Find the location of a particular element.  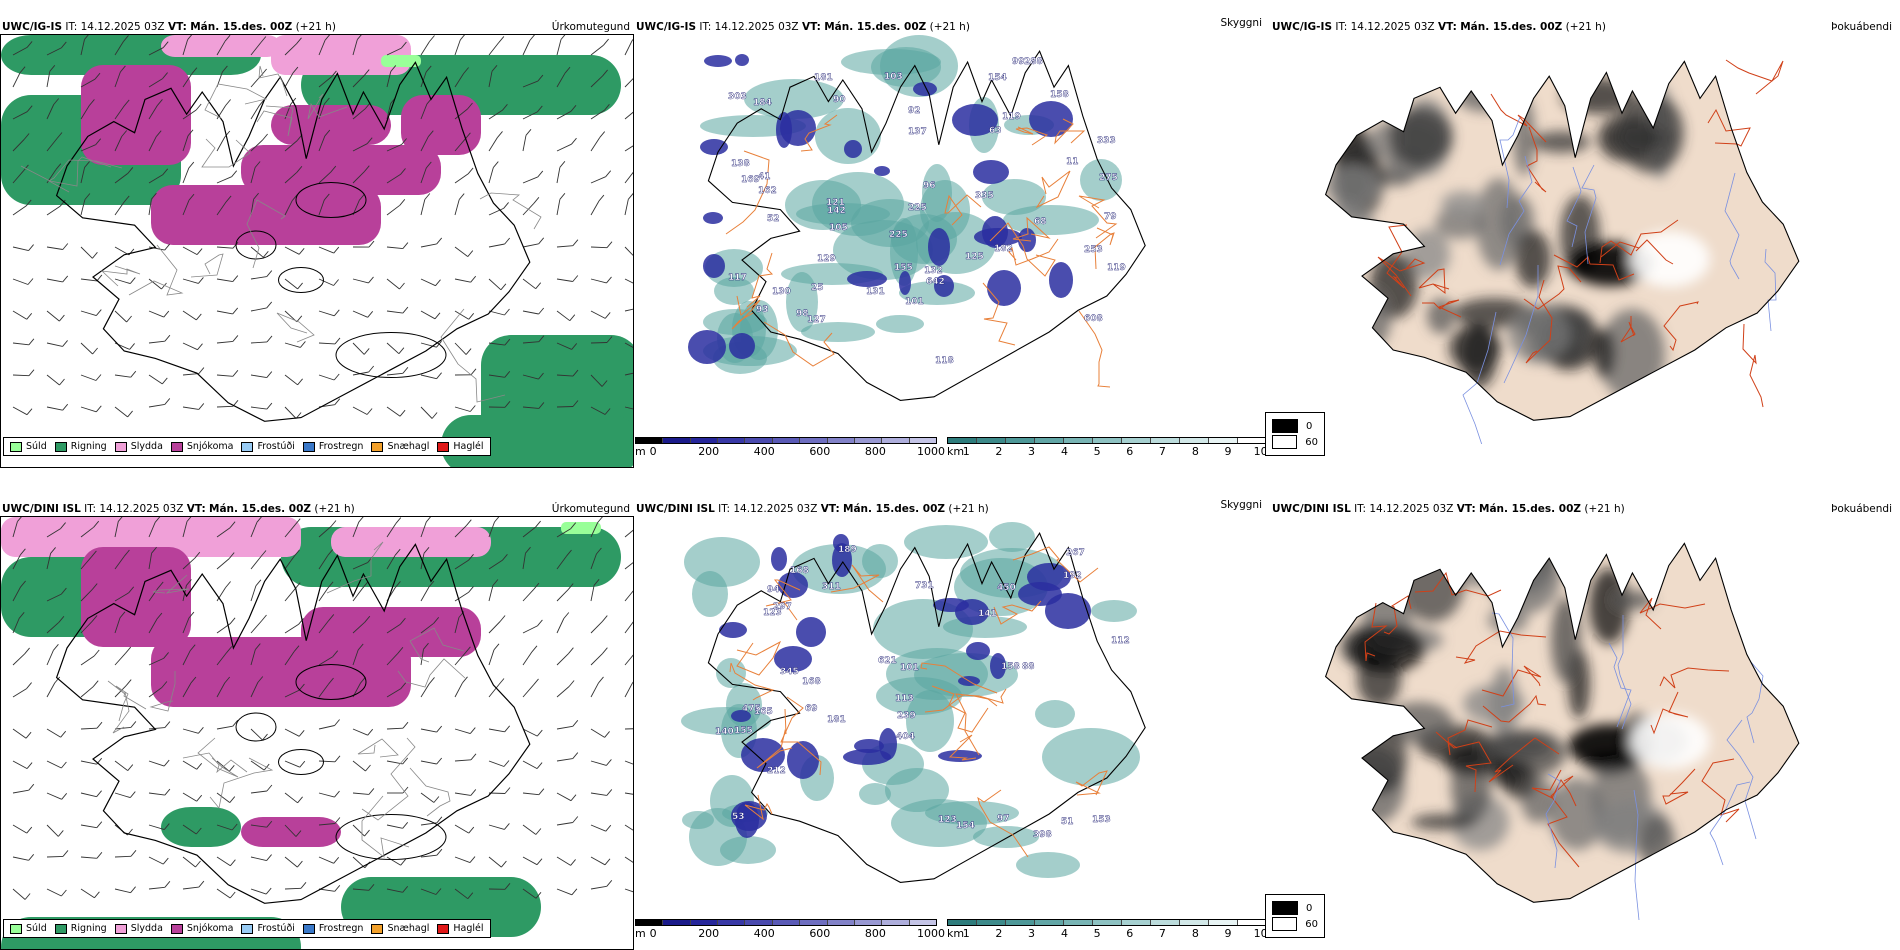

legend-item-1: Rigning is located at coordinates (80, 446).